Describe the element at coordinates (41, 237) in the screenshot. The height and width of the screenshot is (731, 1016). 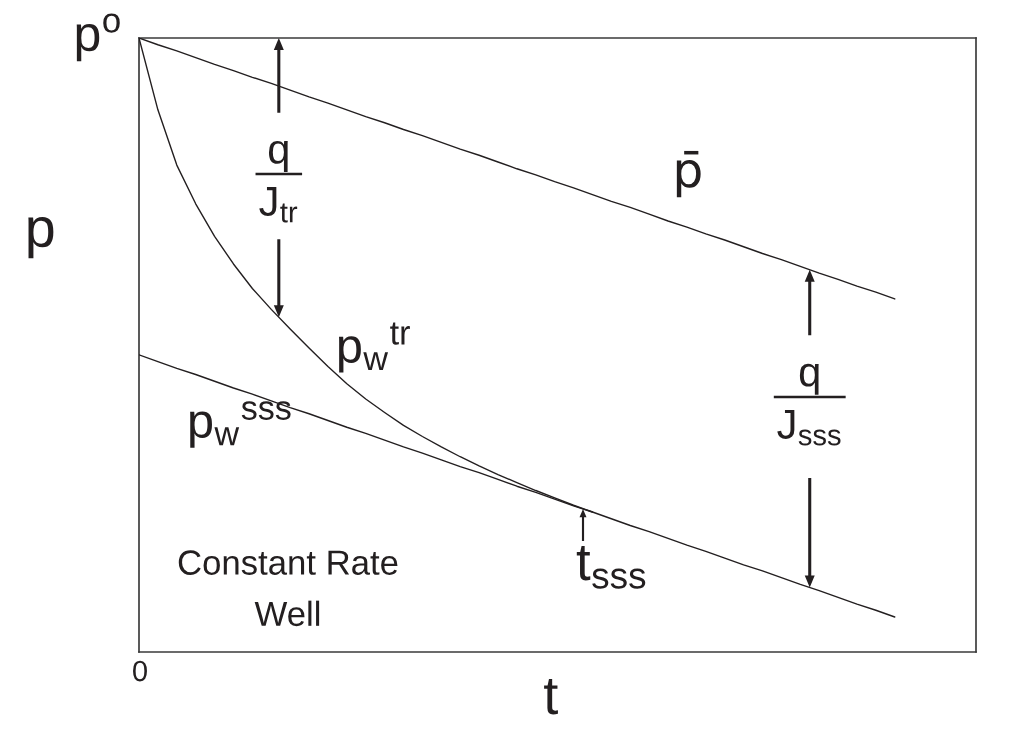
I see `y-axis-title: p` at that location.